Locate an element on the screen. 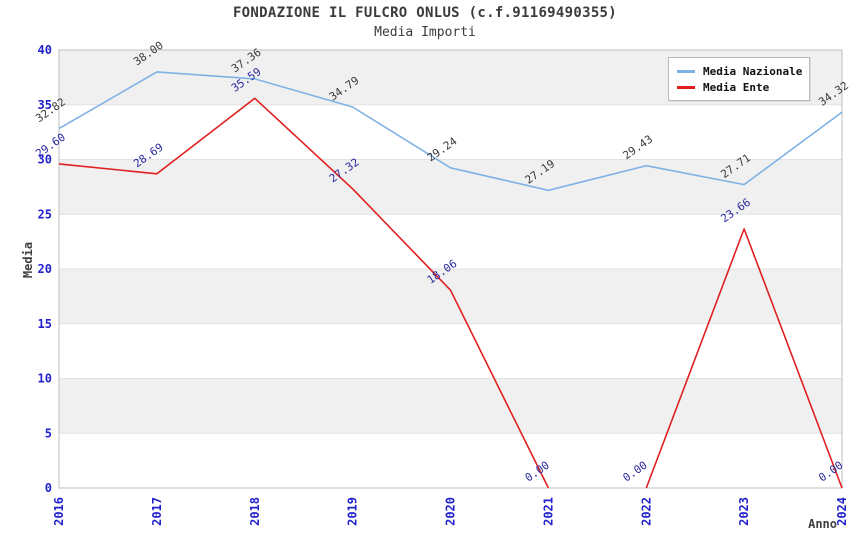  y-tick-label: 0 is located at coordinates (48, 488).